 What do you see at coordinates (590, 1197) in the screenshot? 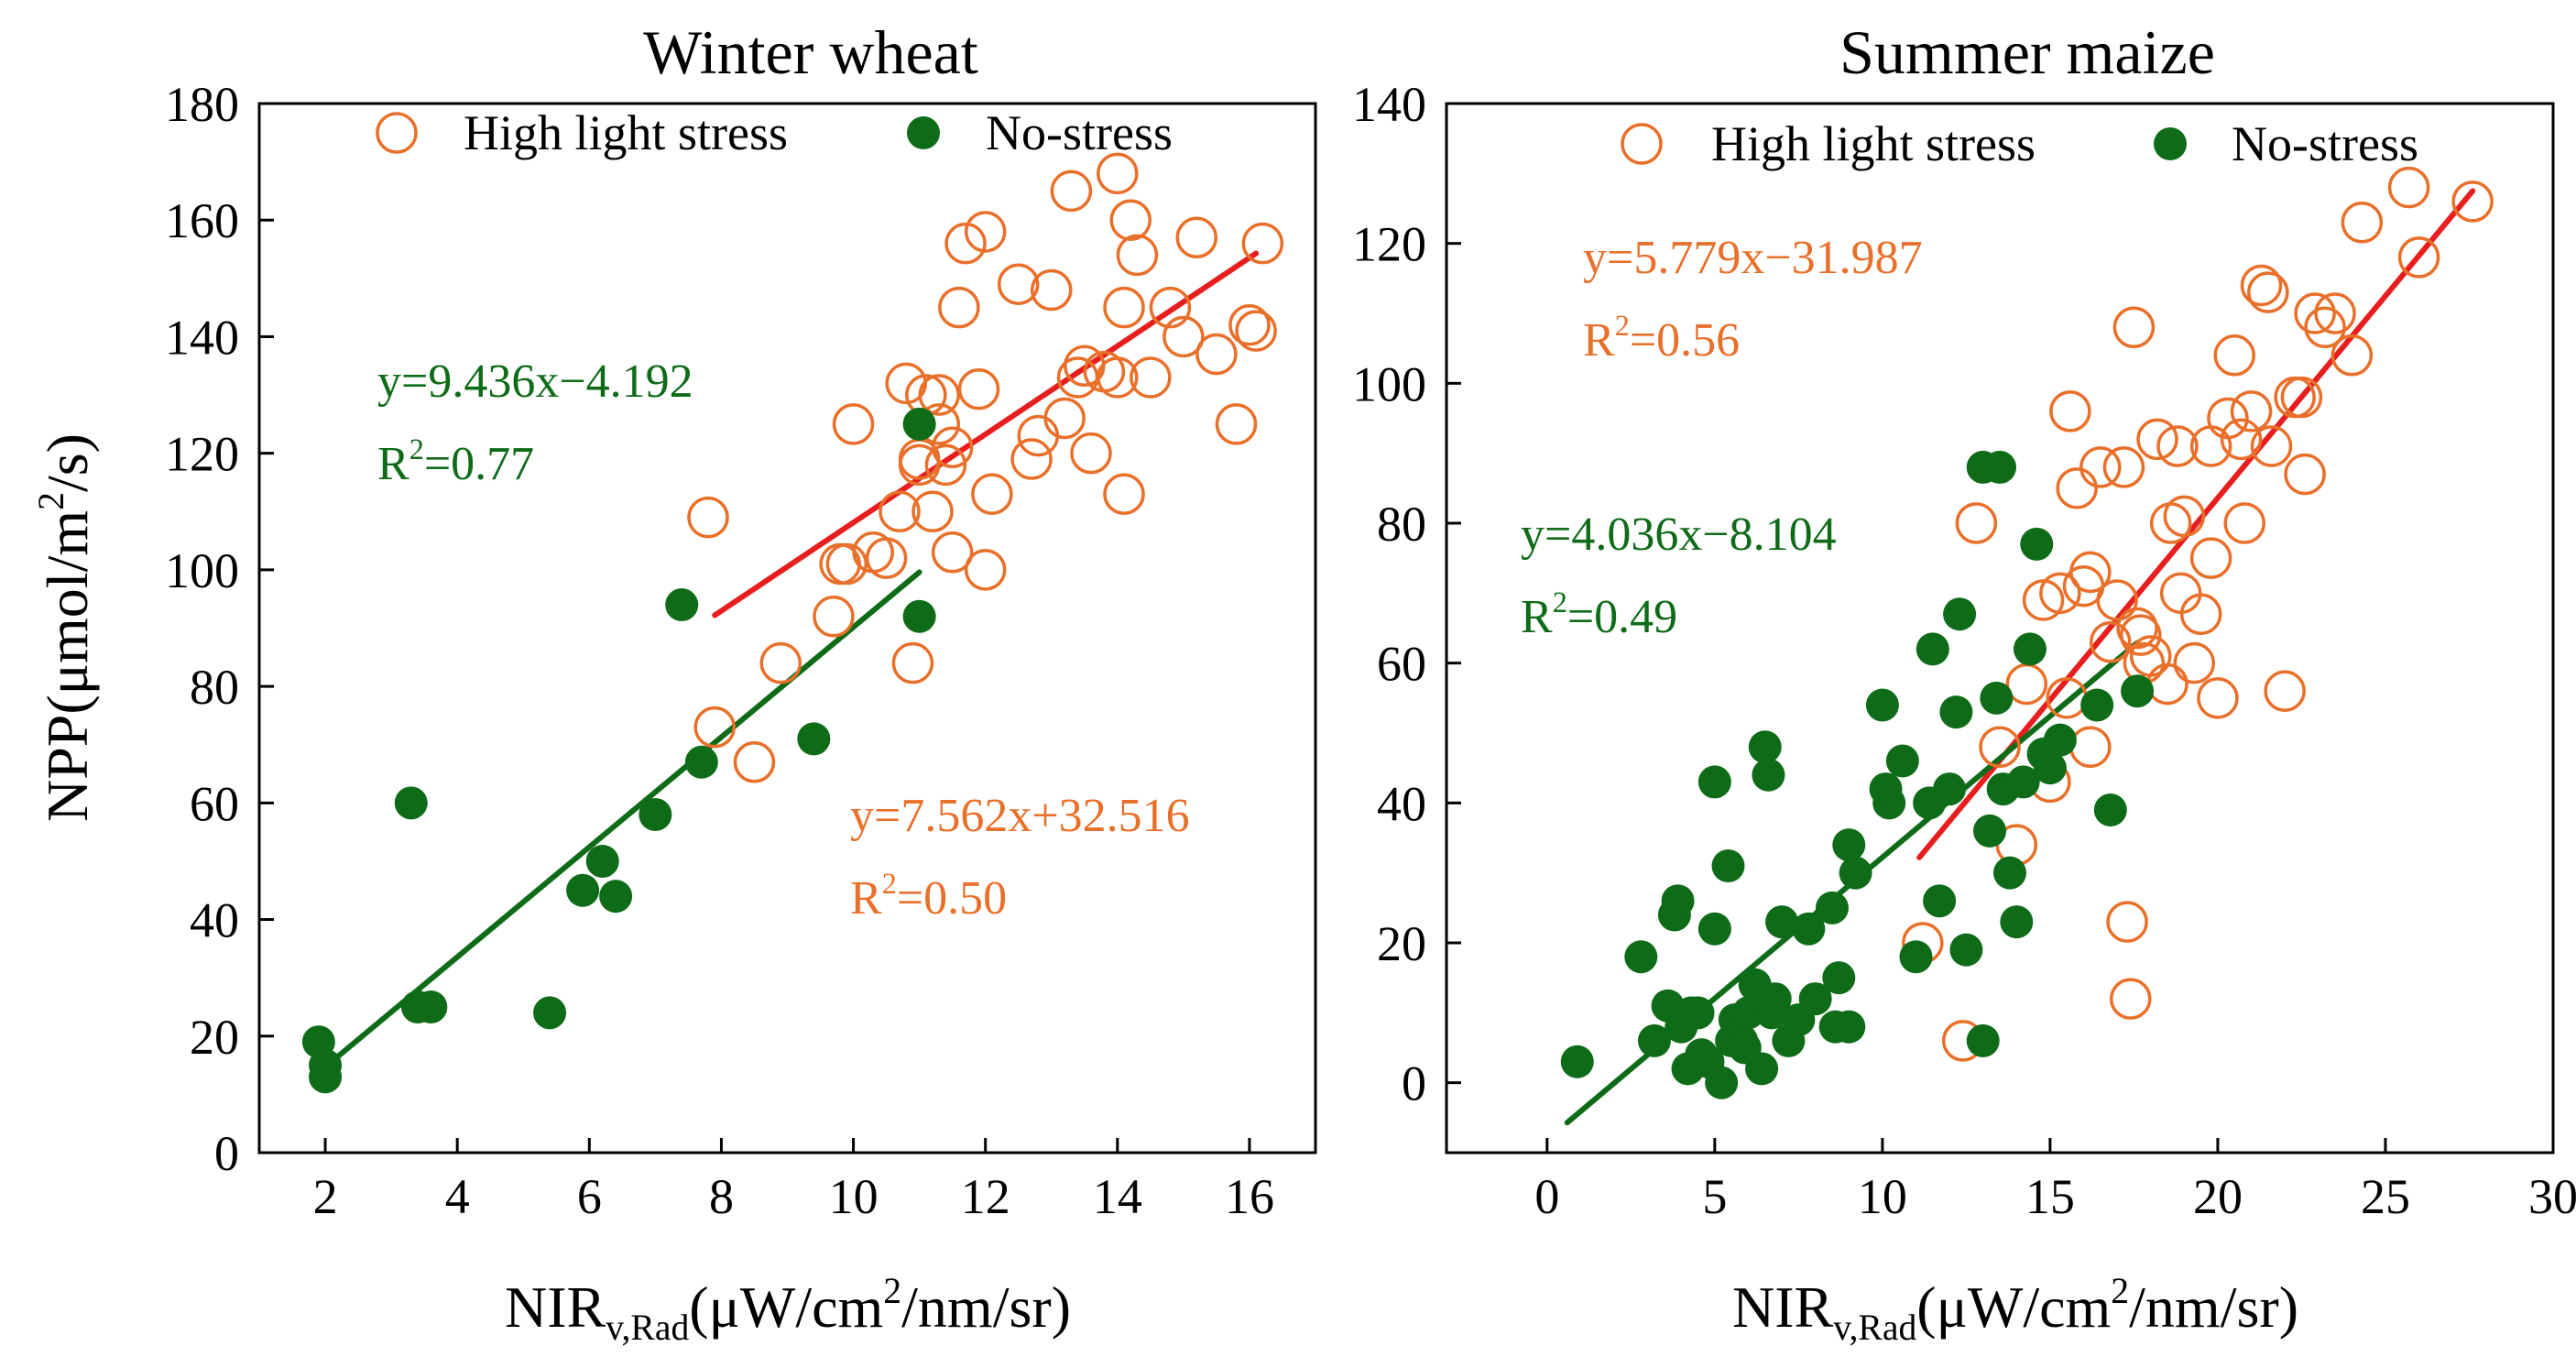
I see `x-tick-label: 6` at bounding box center [590, 1197].